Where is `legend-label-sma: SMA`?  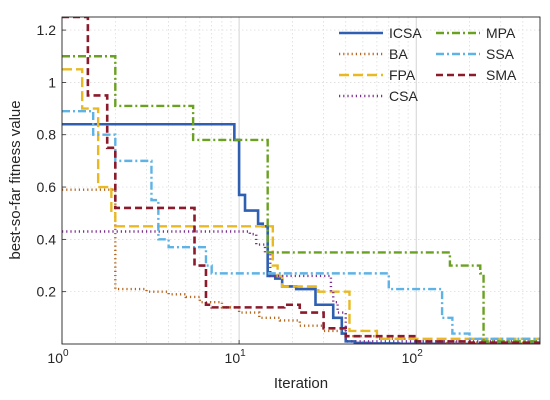 legend-label-sma: SMA is located at coordinates (501, 75).